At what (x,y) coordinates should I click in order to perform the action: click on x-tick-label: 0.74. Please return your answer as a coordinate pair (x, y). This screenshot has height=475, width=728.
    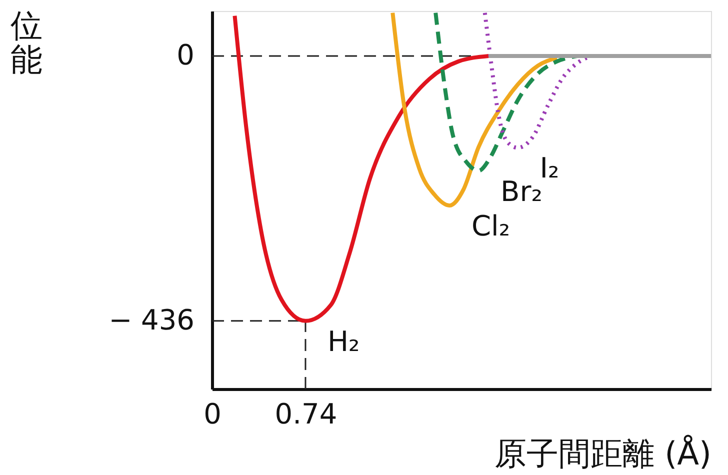
    Looking at the image, I should click on (306, 414).